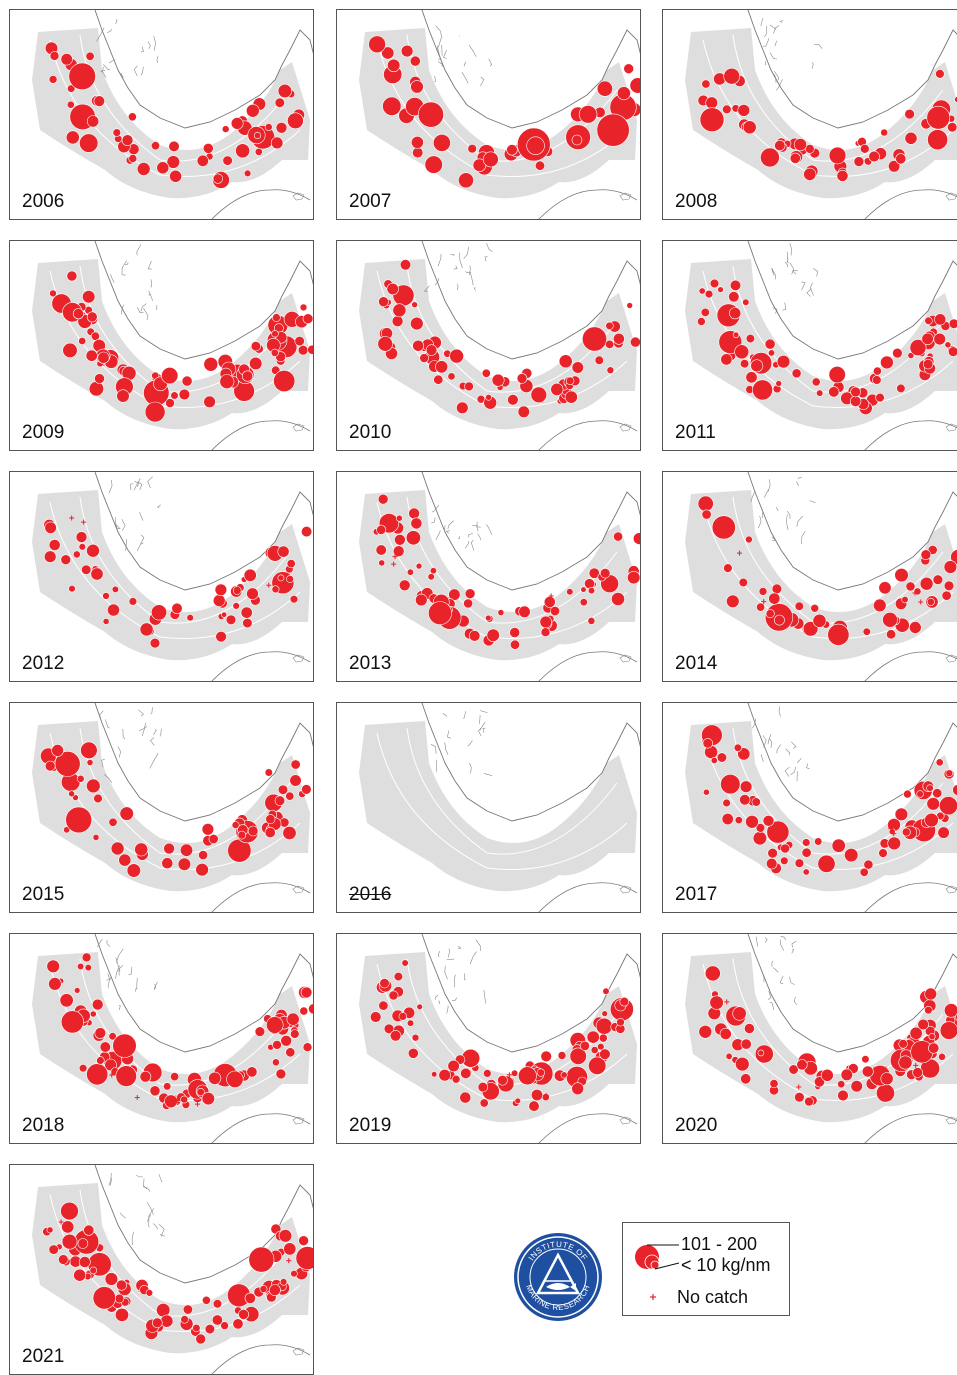 The height and width of the screenshot is (1375, 957). Describe the element at coordinates (43, 664) in the screenshot. I see `year-label: 2012` at that location.